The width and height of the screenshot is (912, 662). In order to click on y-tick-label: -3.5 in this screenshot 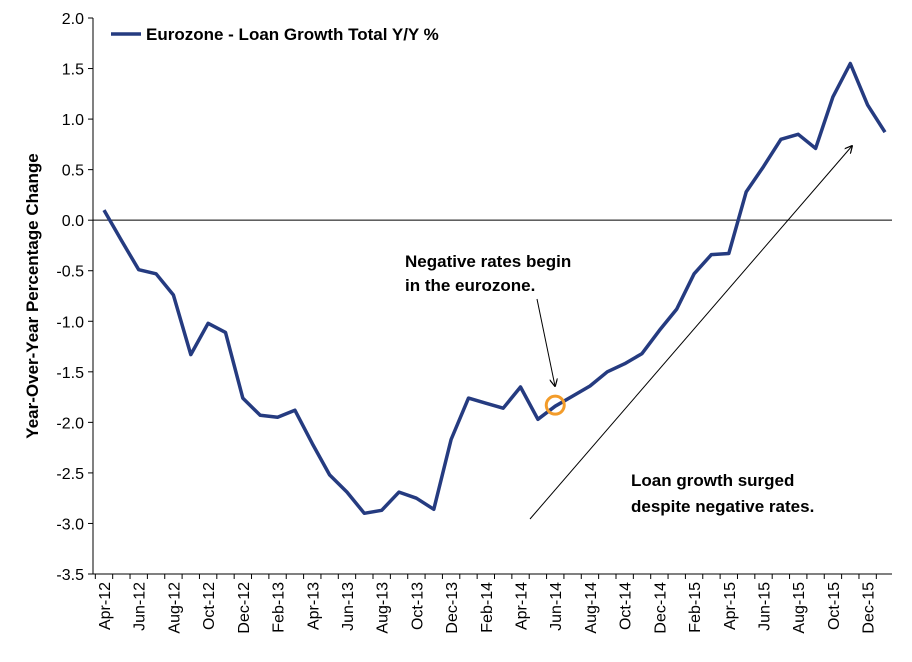, I will do `click(70, 575)`.